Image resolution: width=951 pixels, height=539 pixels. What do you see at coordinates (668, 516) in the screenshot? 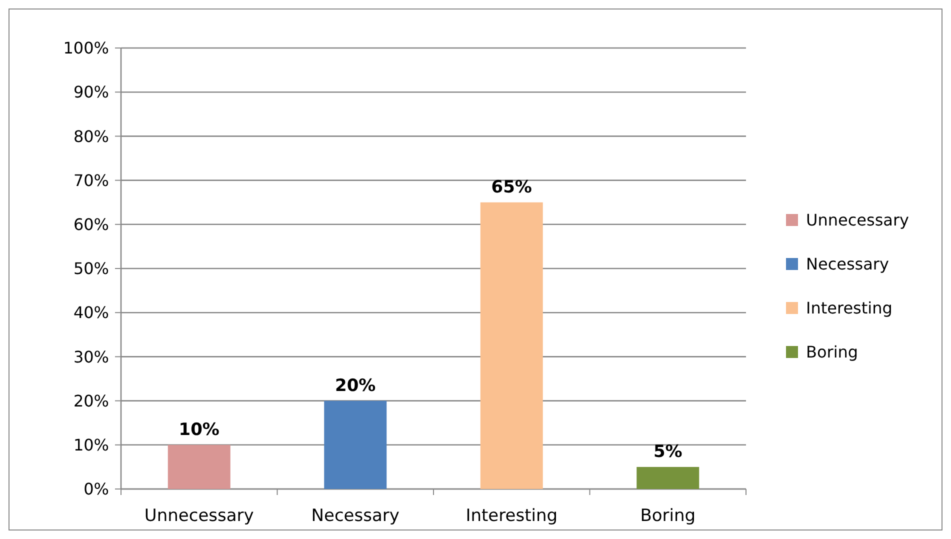
I see `x-tick-label: Boring` at bounding box center [668, 516].